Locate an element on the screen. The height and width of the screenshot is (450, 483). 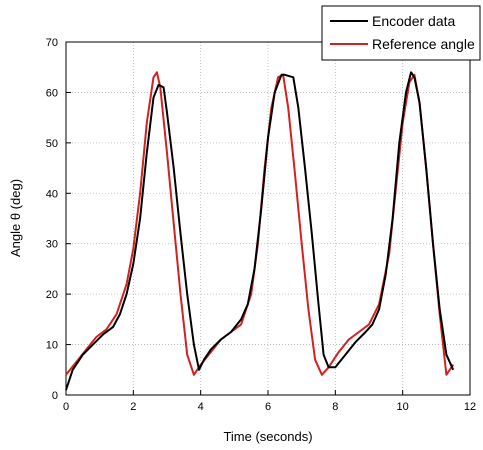
x-tick-label: 6 is located at coordinates (268, 407).